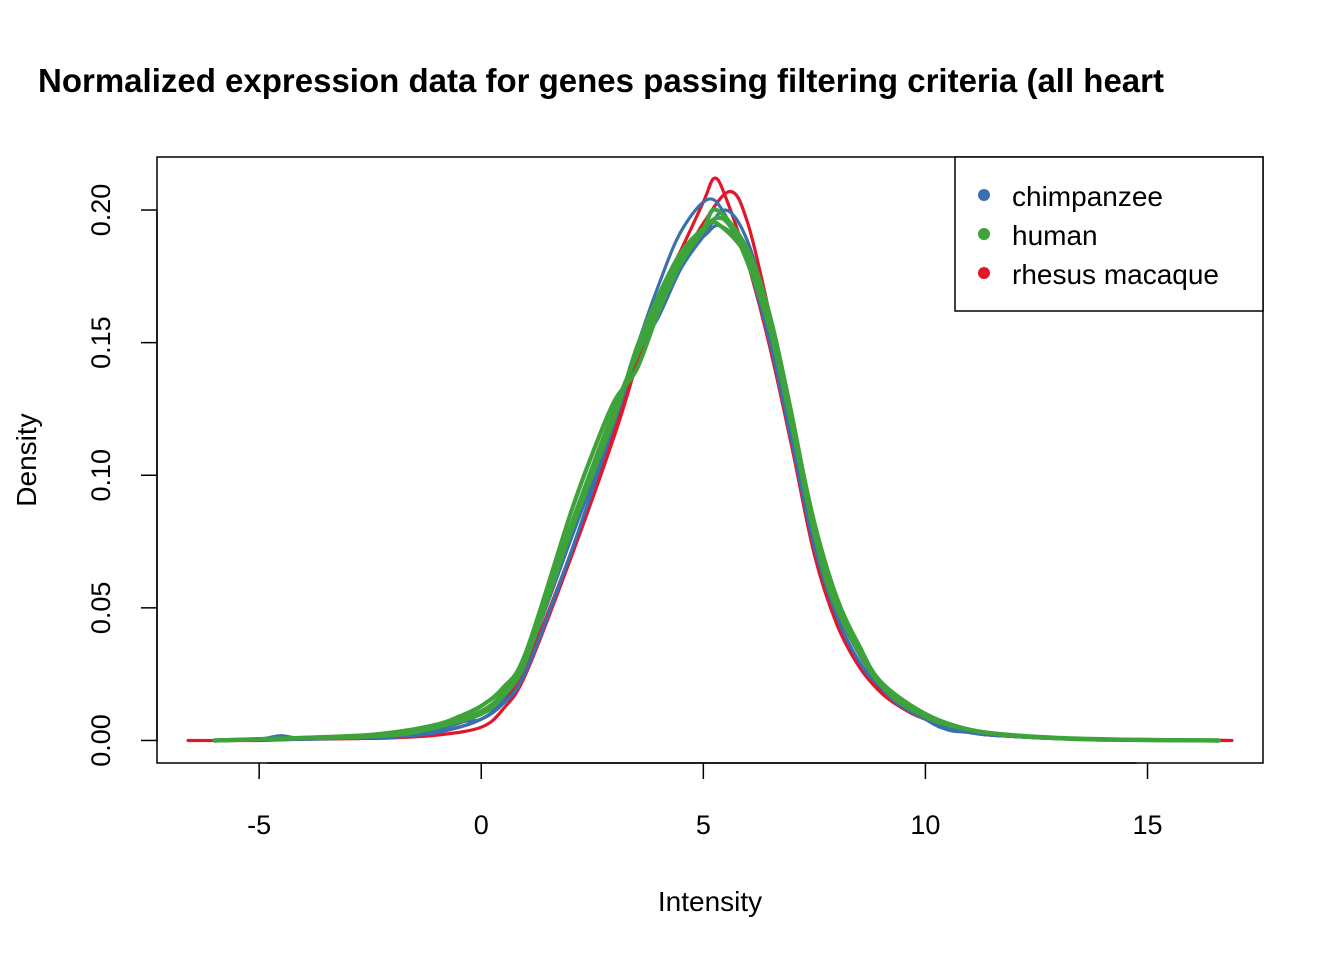  What do you see at coordinates (481, 825) in the screenshot?
I see `x-tick-label: 0` at bounding box center [481, 825].